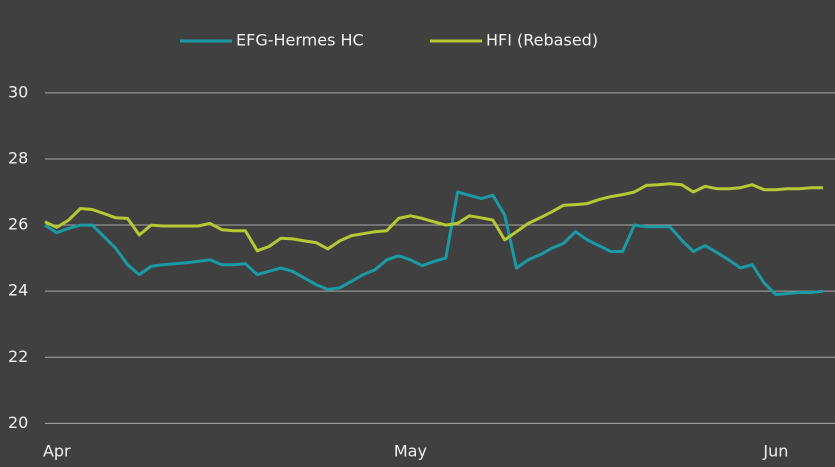  I want to click on x-tick-label: May, so click(410, 451).